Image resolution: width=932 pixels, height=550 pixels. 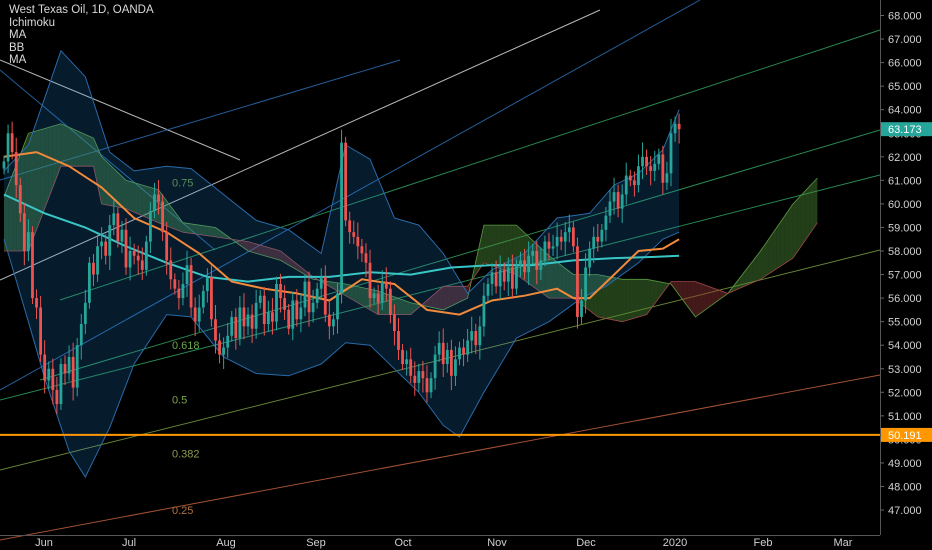 I want to click on last-price-tag-bg, so click(x=906, y=129).